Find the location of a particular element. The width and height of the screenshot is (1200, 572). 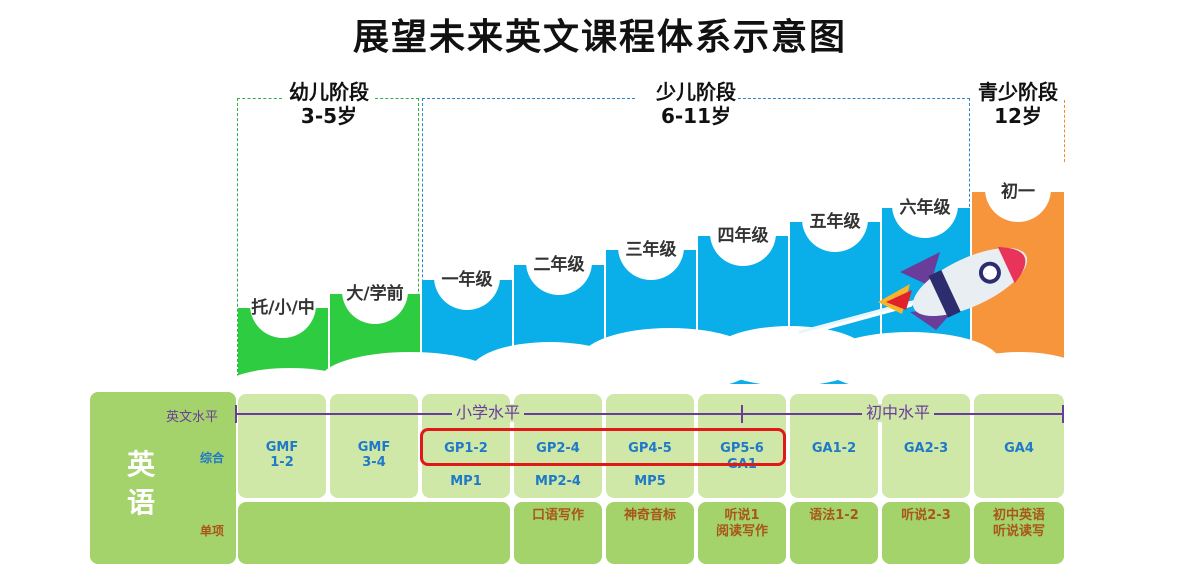

grade-circle-8: 六年级 is located at coordinates (925, 205).